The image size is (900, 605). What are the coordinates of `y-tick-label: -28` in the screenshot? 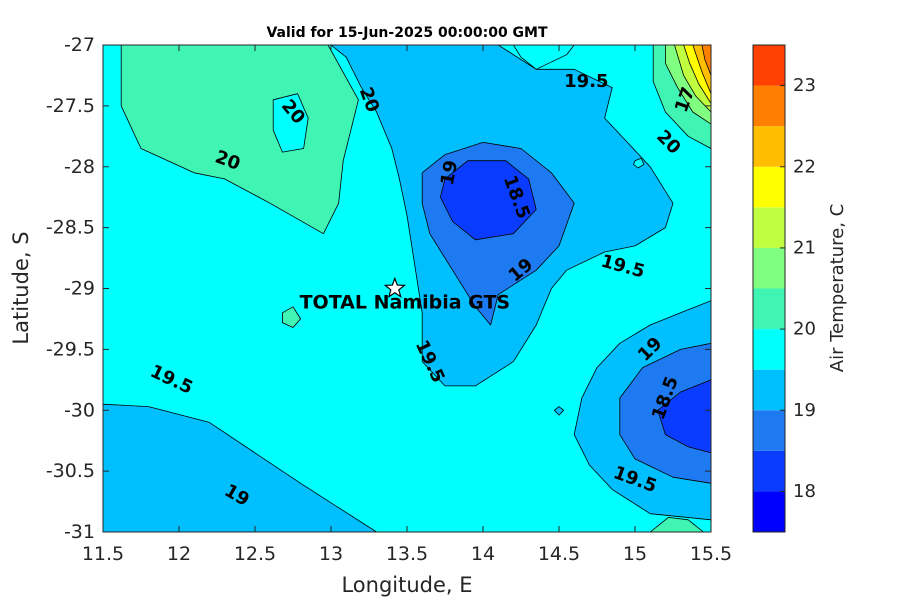 It's located at (79, 167).